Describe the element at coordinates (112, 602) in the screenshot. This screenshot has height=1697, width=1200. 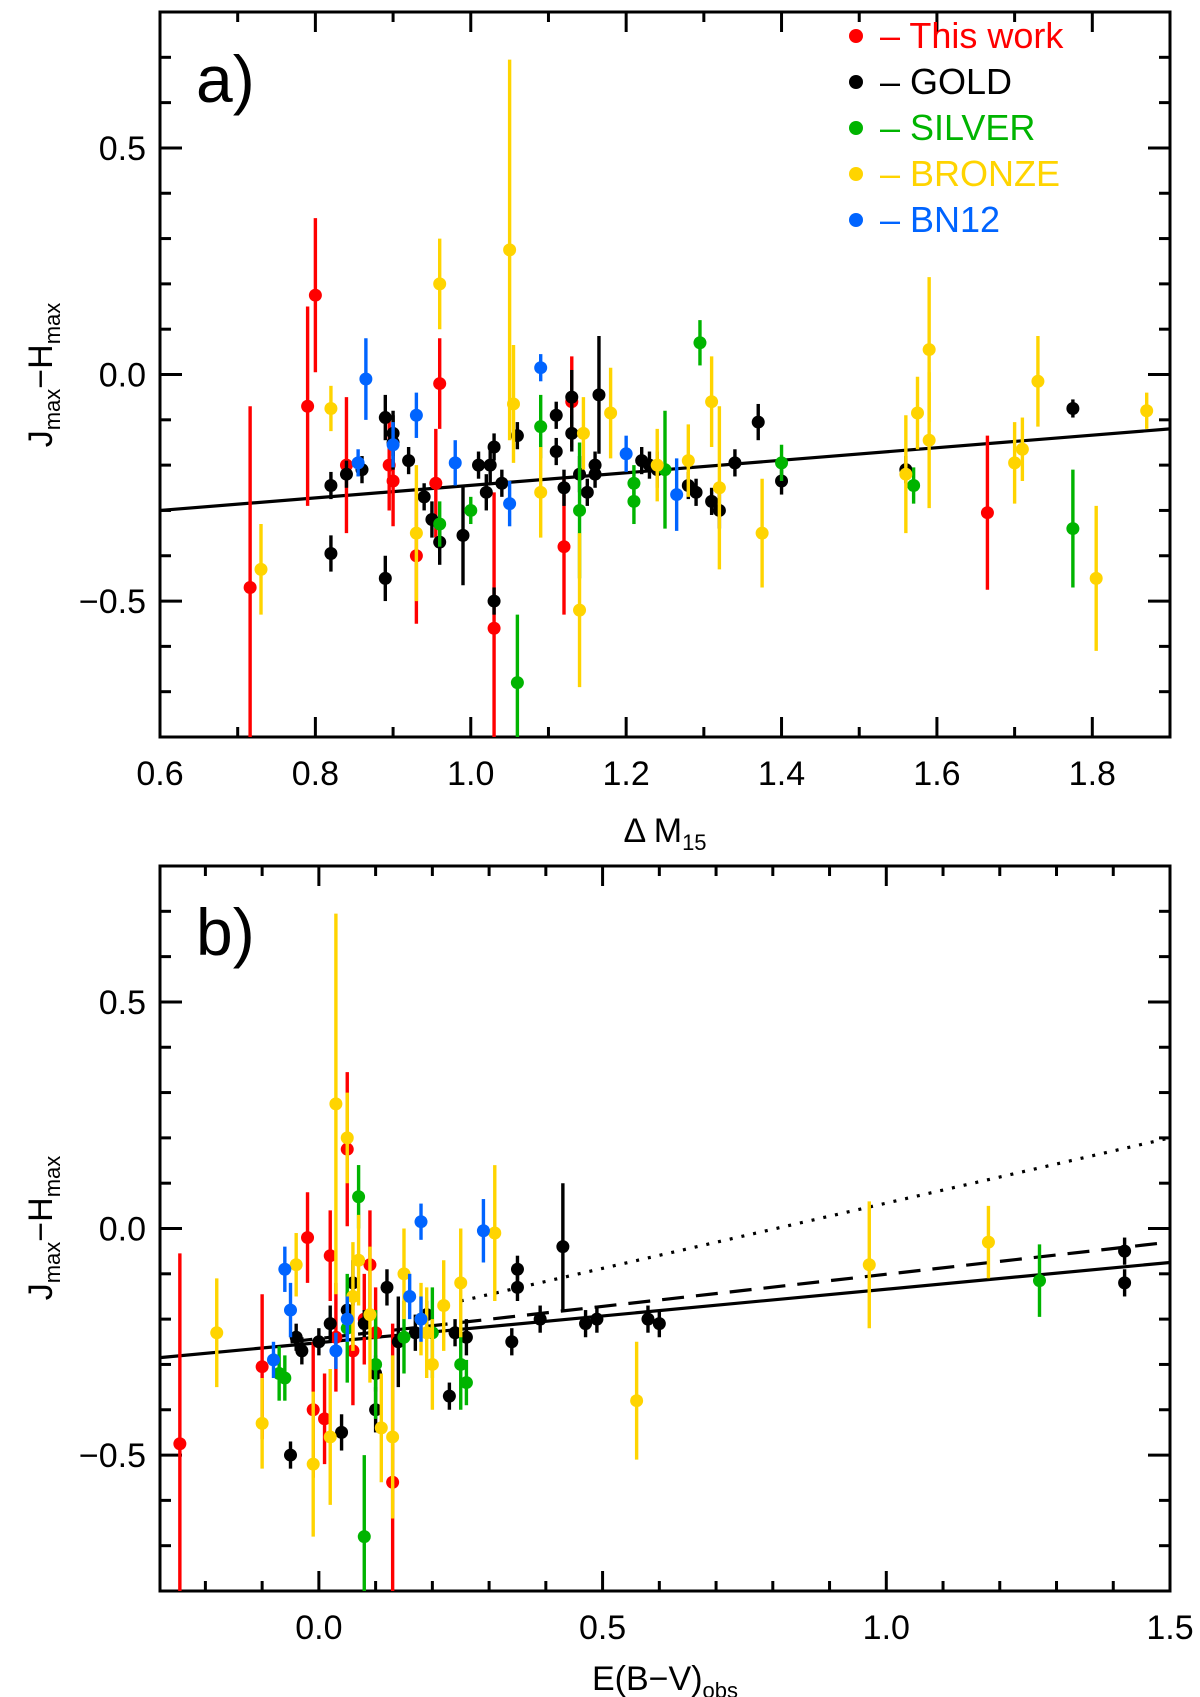
I see `panel-a-y-tick-label: −0.5` at that location.